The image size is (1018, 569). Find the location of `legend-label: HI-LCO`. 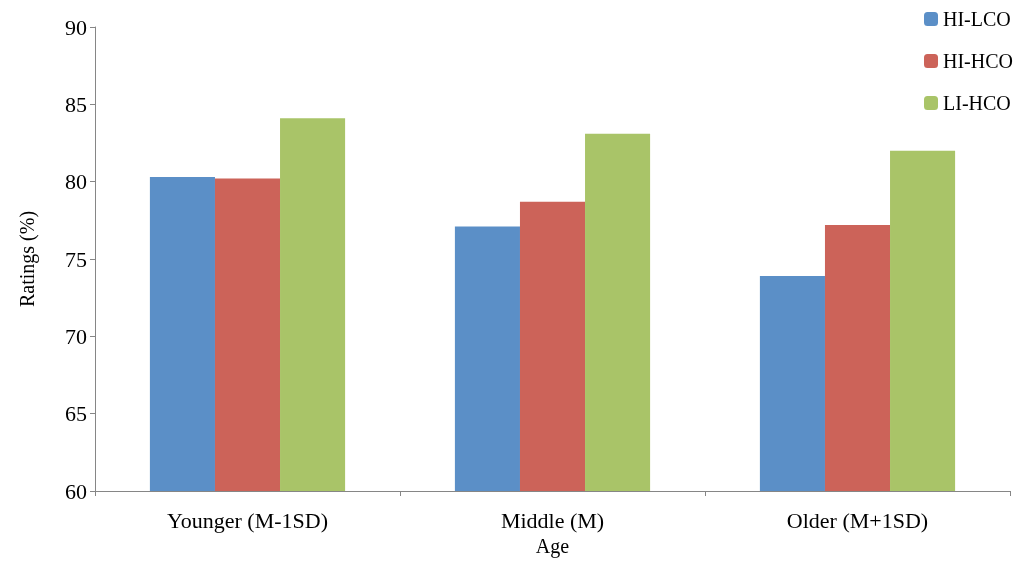

legend-label: HI-LCO is located at coordinates (977, 19).